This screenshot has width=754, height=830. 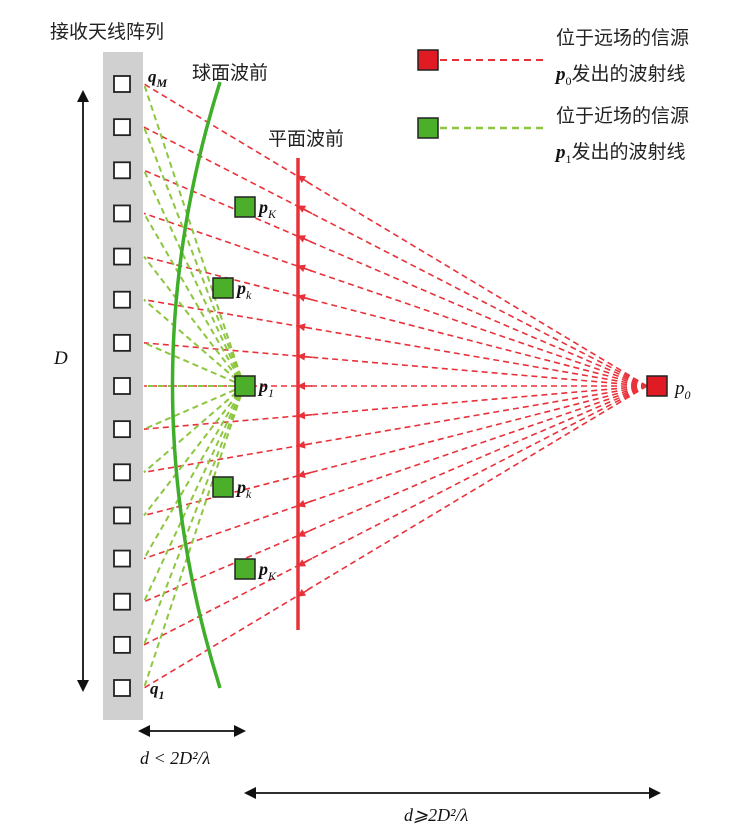 I want to click on far-source-marker, so click(x=657, y=386).